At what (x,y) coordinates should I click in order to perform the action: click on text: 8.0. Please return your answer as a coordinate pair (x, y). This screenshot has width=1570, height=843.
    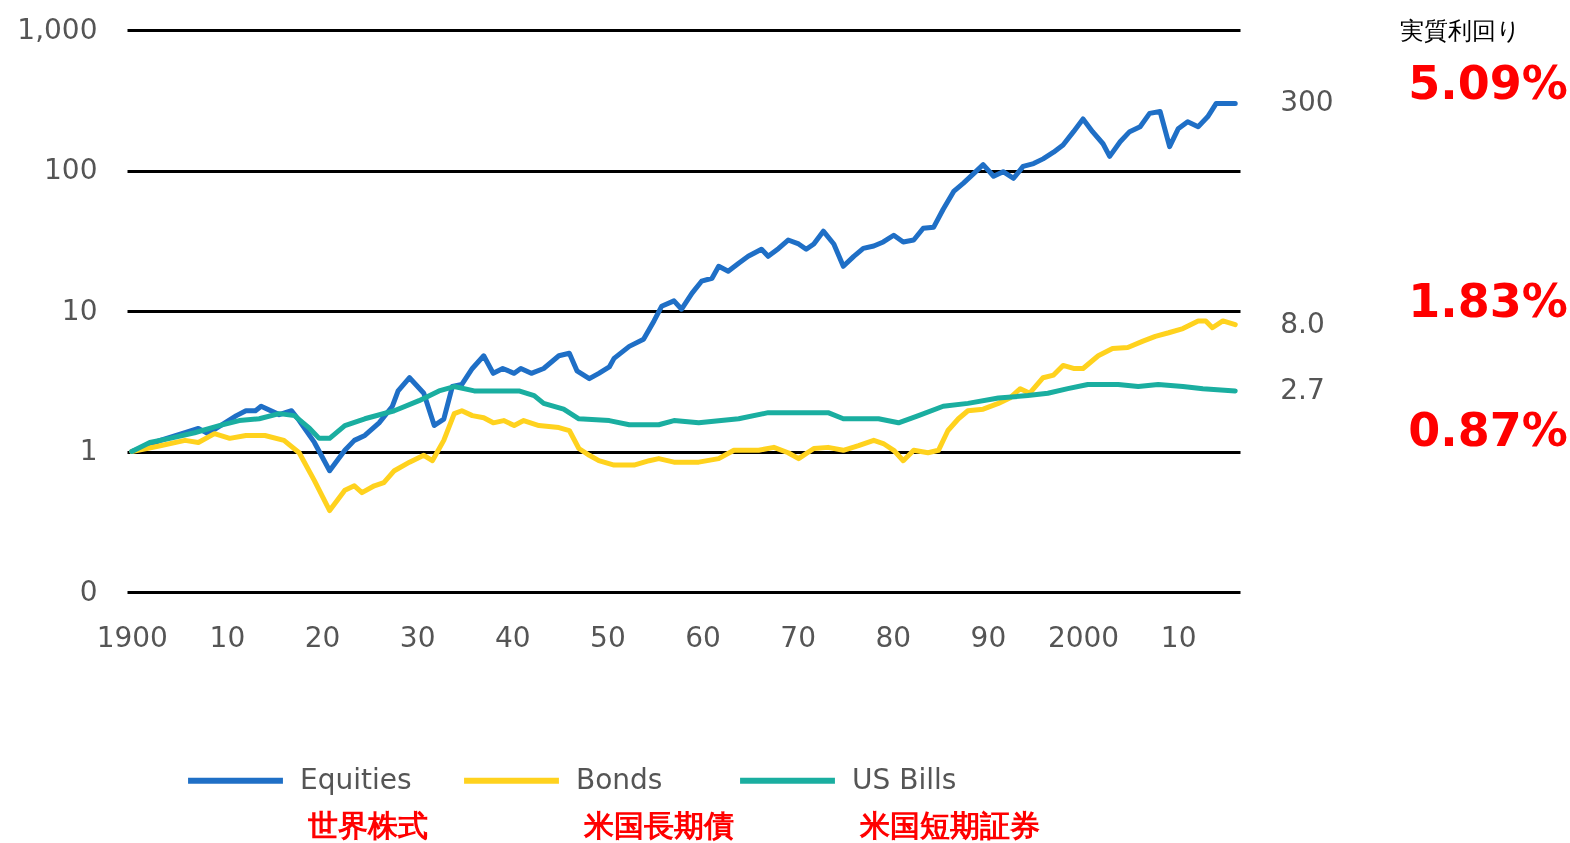
    Looking at the image, I should click on (1302, 323).